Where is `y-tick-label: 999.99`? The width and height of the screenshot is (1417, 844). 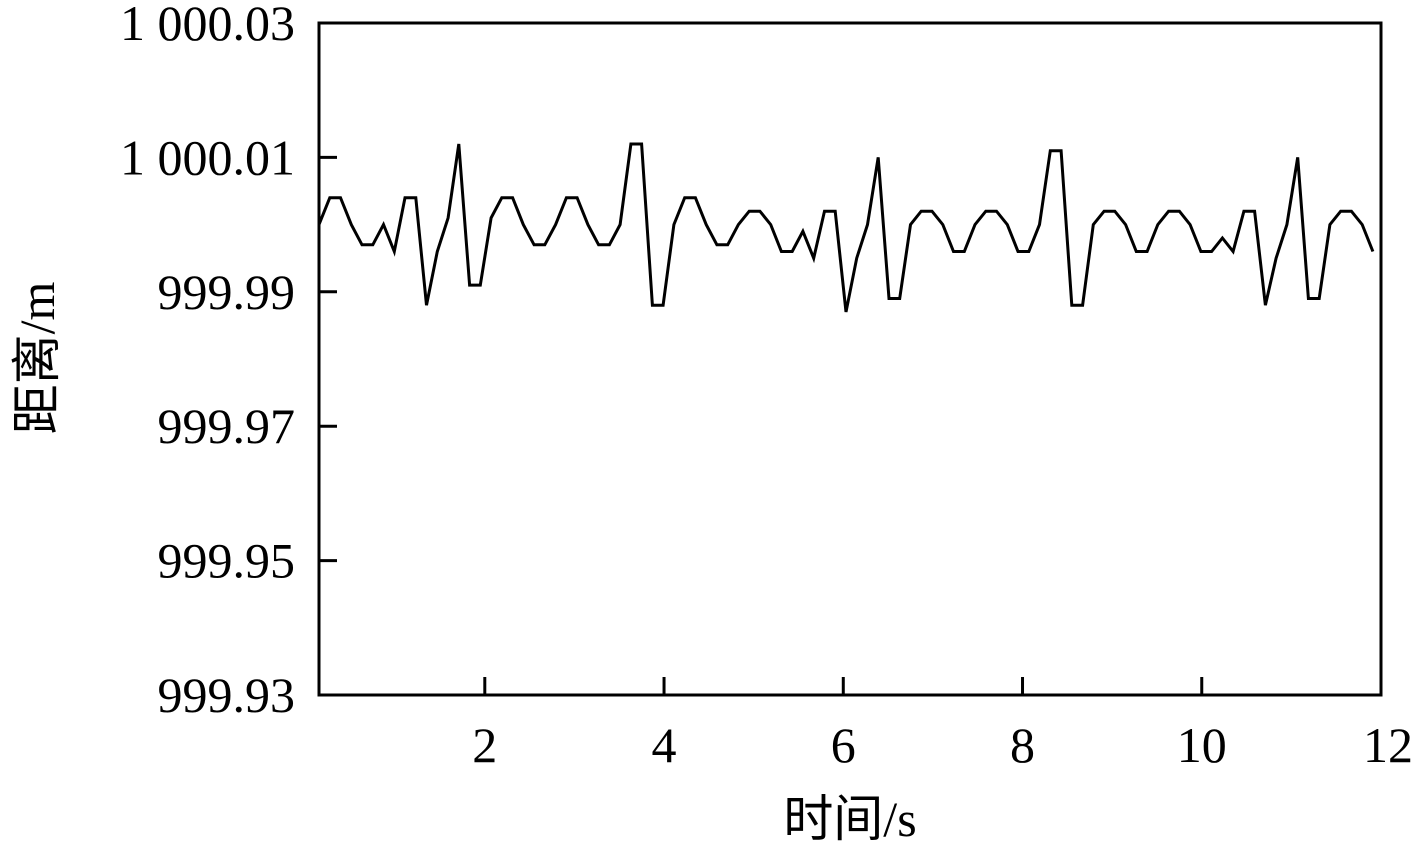 y-tick-label: 999.99 is located at coordinates (227, 292).